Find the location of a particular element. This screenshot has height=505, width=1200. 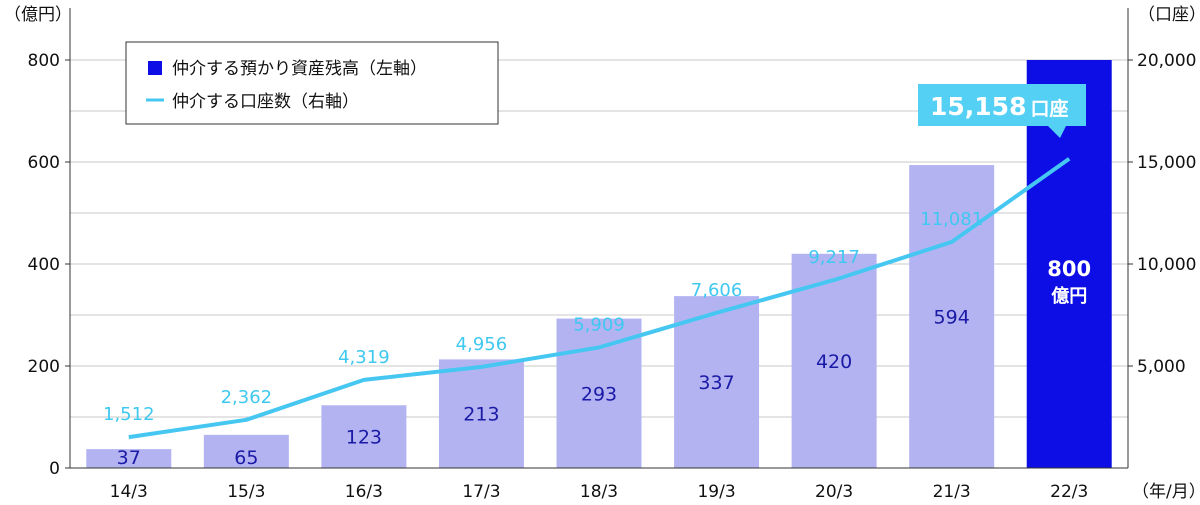

right-tick-label: 10,000 is located at coordinates (1166, 265).